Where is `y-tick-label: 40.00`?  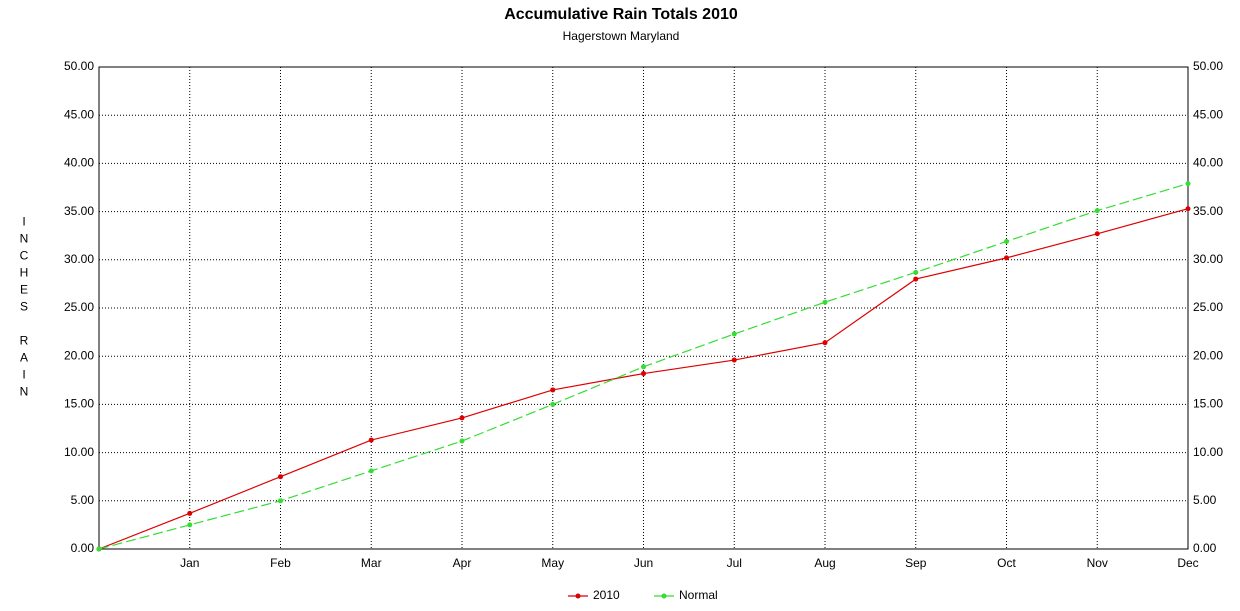
y-tick-label: 40.00 is located at coordinates (79, 163).